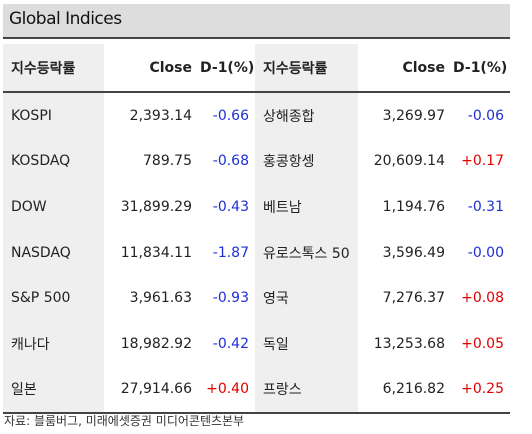 The height and width of the screenshot is (434, 532). I want to click on index-change: -0.68, so click(230, 161).